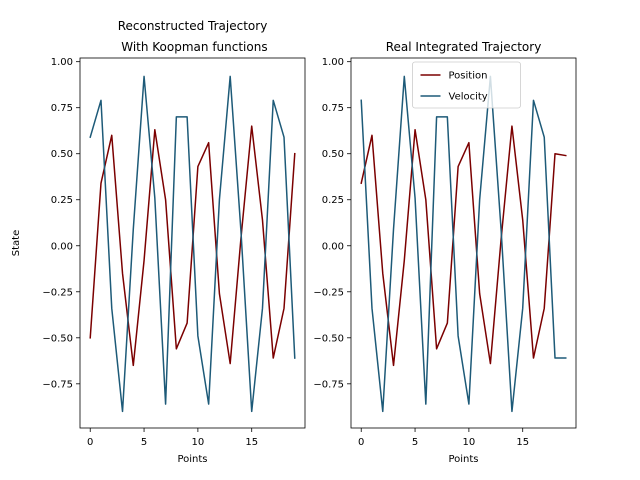 The image size is (640, 480). What do you see at coordinates (466, 85) in the screenshot?
I see `legend: Position Velocity` at bounding box center [466, 85].